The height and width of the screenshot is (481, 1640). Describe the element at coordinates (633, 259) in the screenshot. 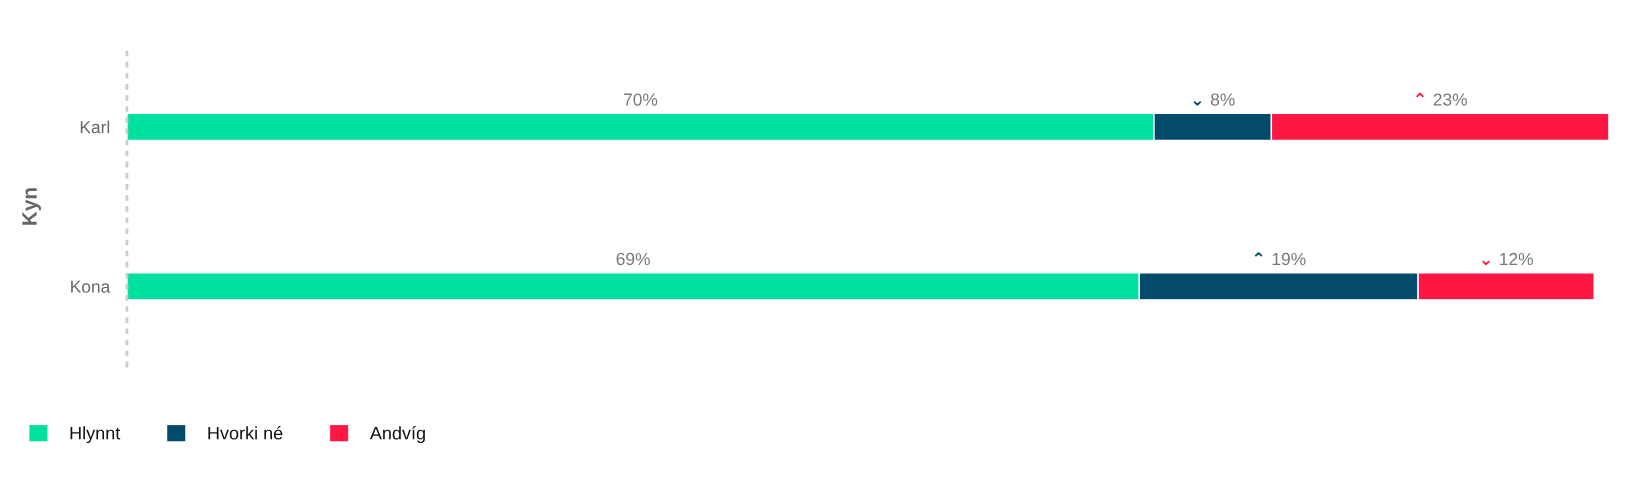

I see `data-label: 69%` at that location.